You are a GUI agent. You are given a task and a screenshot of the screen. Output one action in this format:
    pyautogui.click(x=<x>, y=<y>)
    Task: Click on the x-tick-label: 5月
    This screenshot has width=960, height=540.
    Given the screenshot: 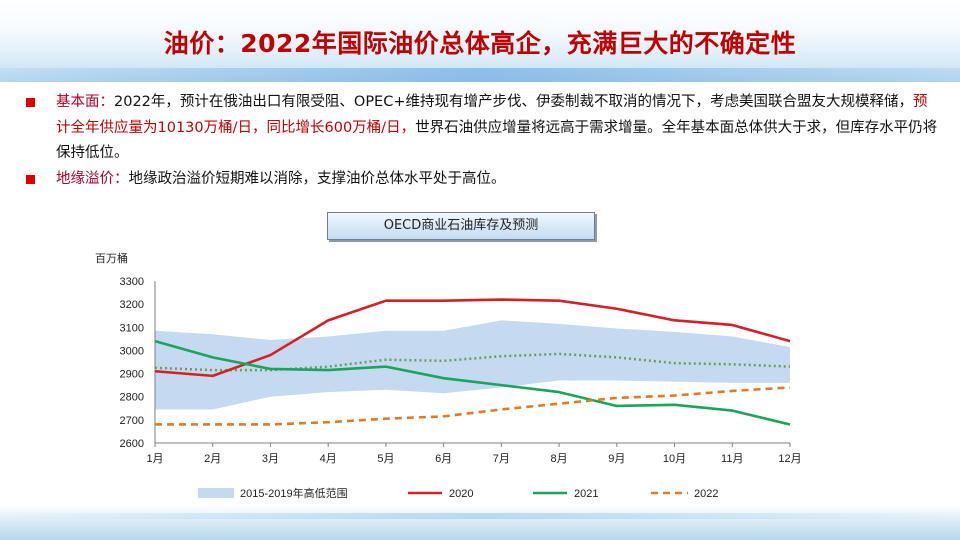 What is the action you would take?
    pyautogui.click(x=385, y=459)
    